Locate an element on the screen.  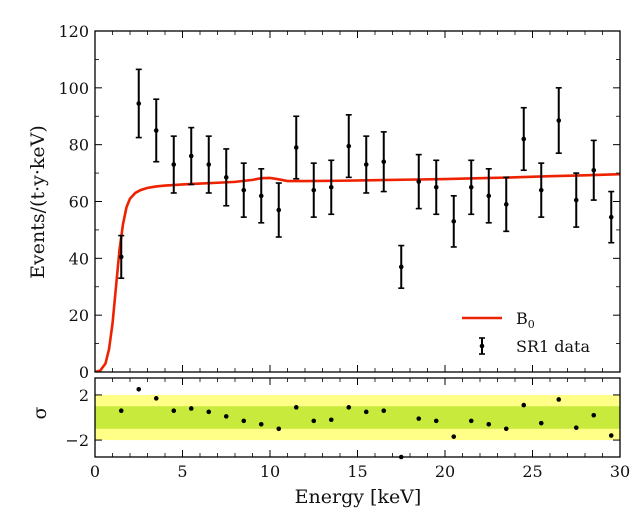
legend: B0 SR1 data is located at coordinates (526, 332).